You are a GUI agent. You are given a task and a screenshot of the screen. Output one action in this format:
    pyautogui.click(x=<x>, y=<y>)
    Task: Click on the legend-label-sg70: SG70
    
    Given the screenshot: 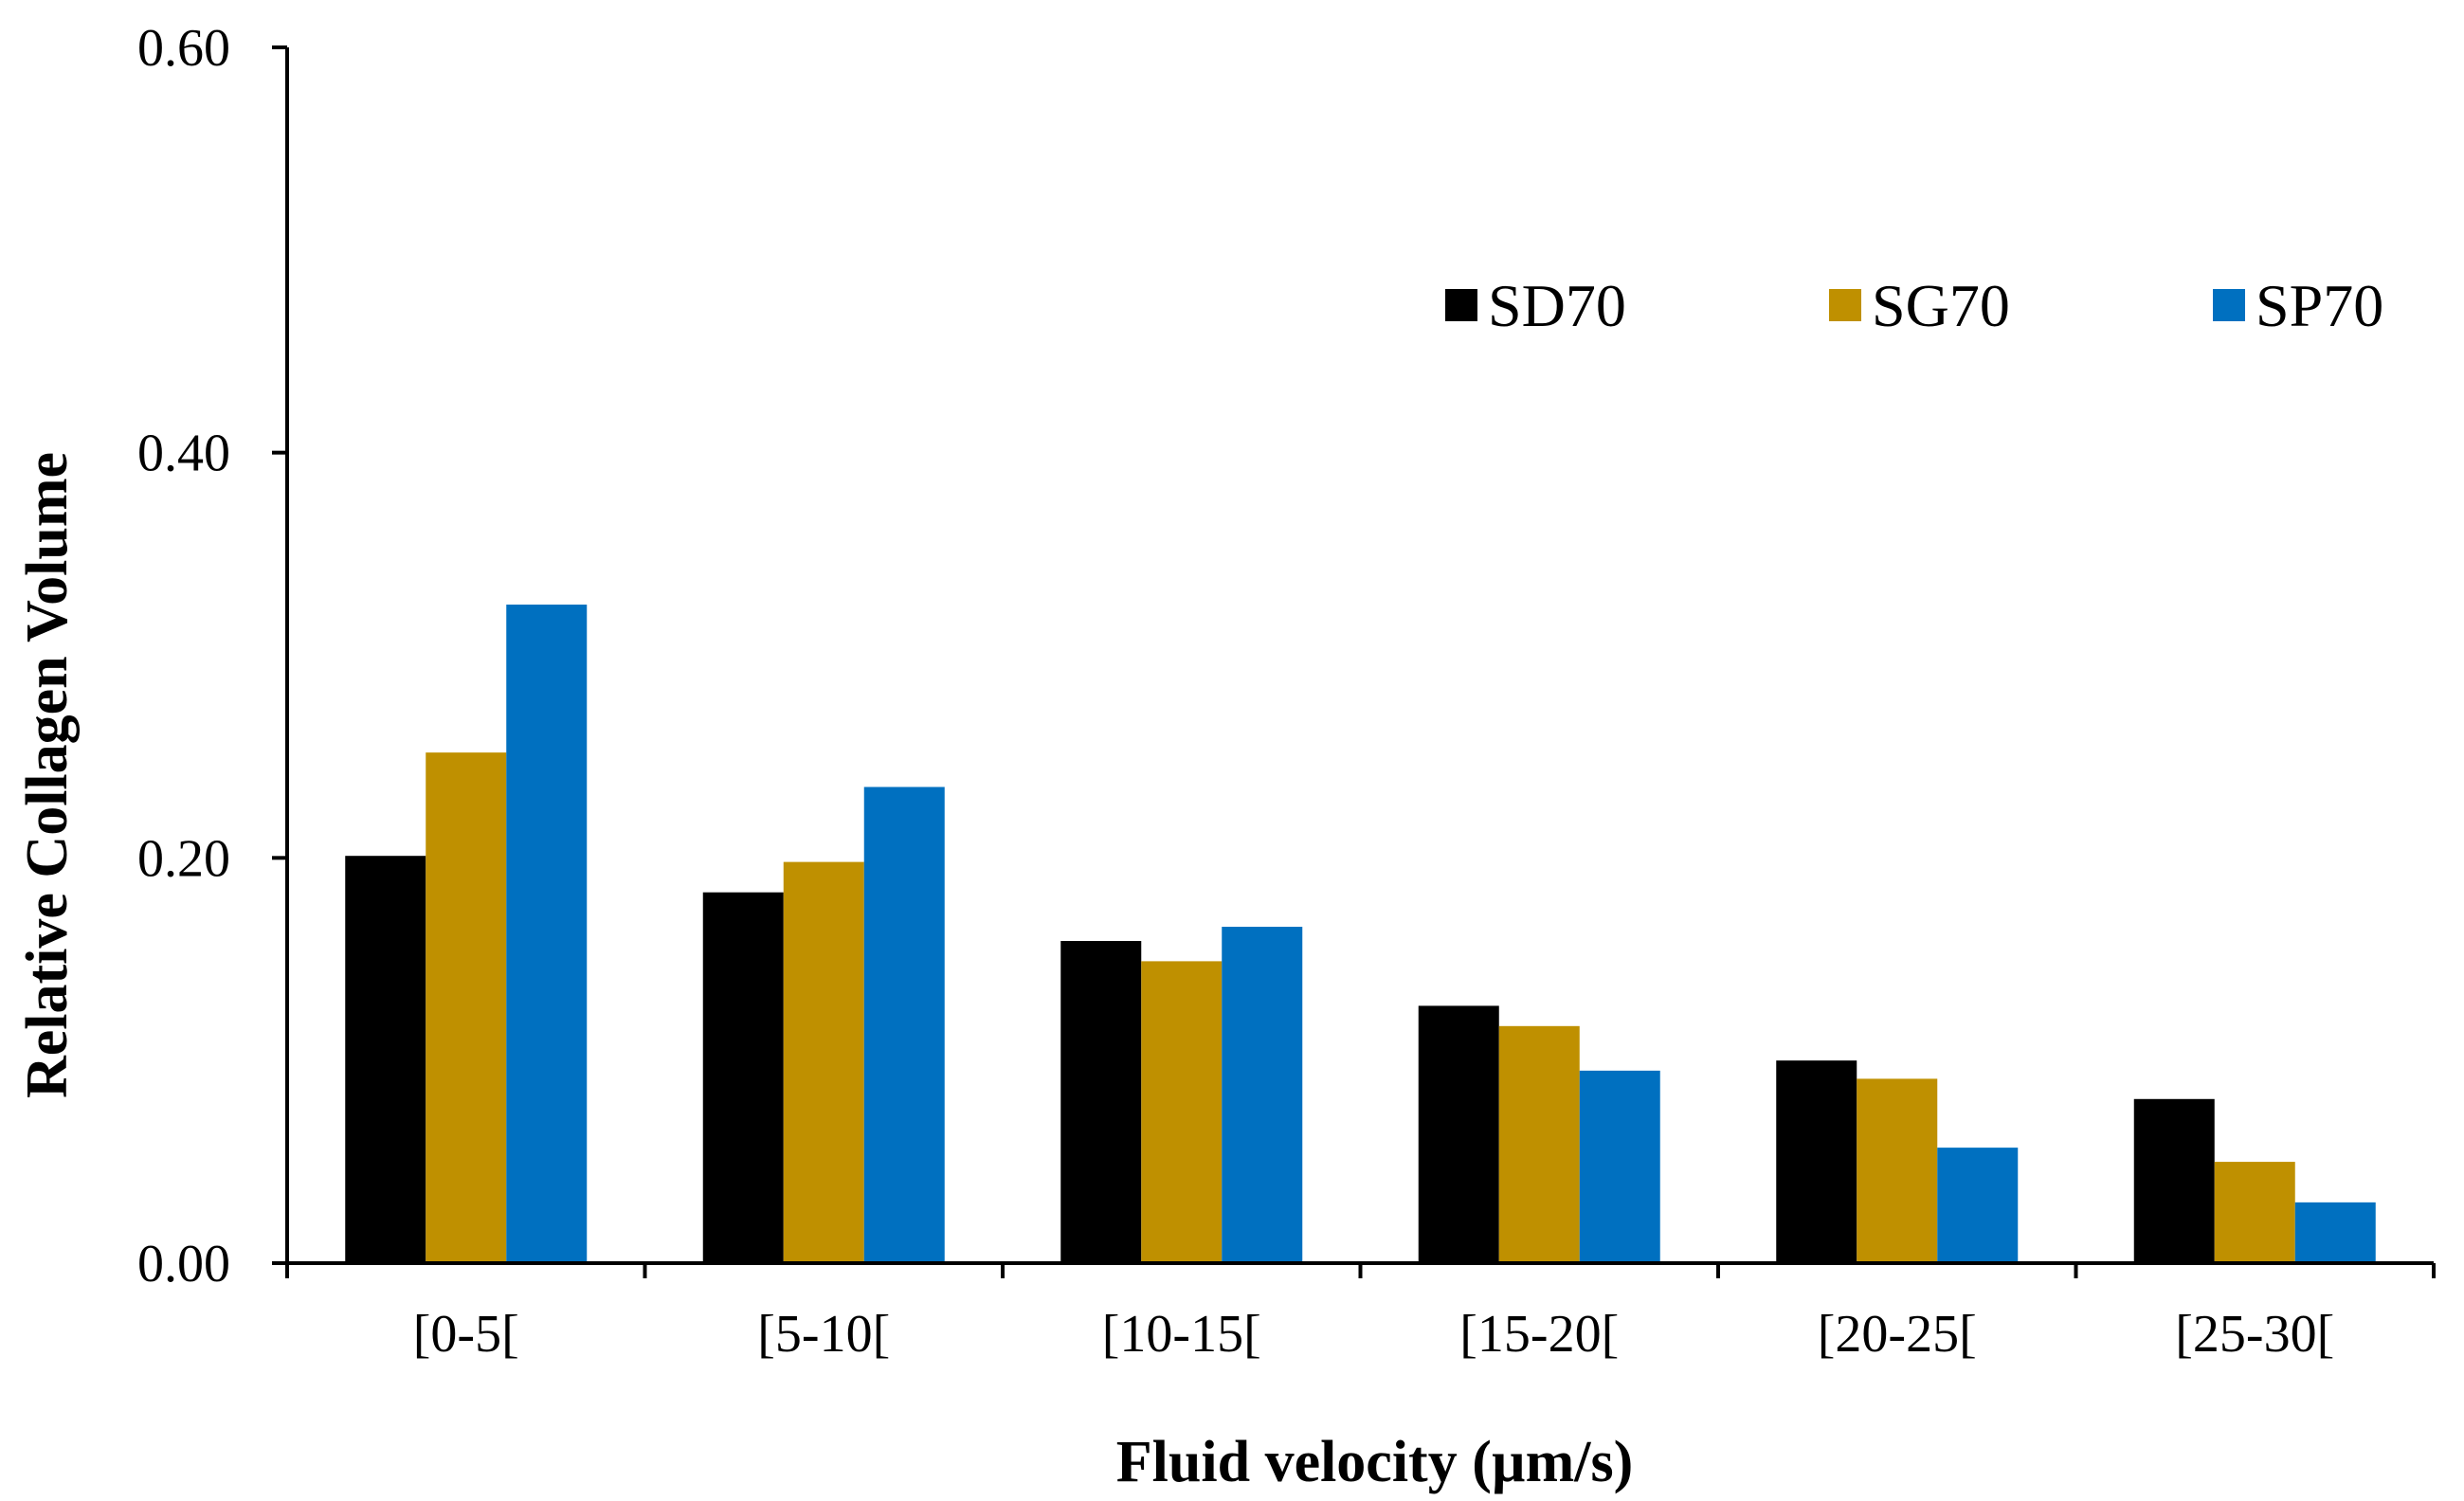 What is the action you would take?
    pyautogui.click(x=1941, y=305)
    